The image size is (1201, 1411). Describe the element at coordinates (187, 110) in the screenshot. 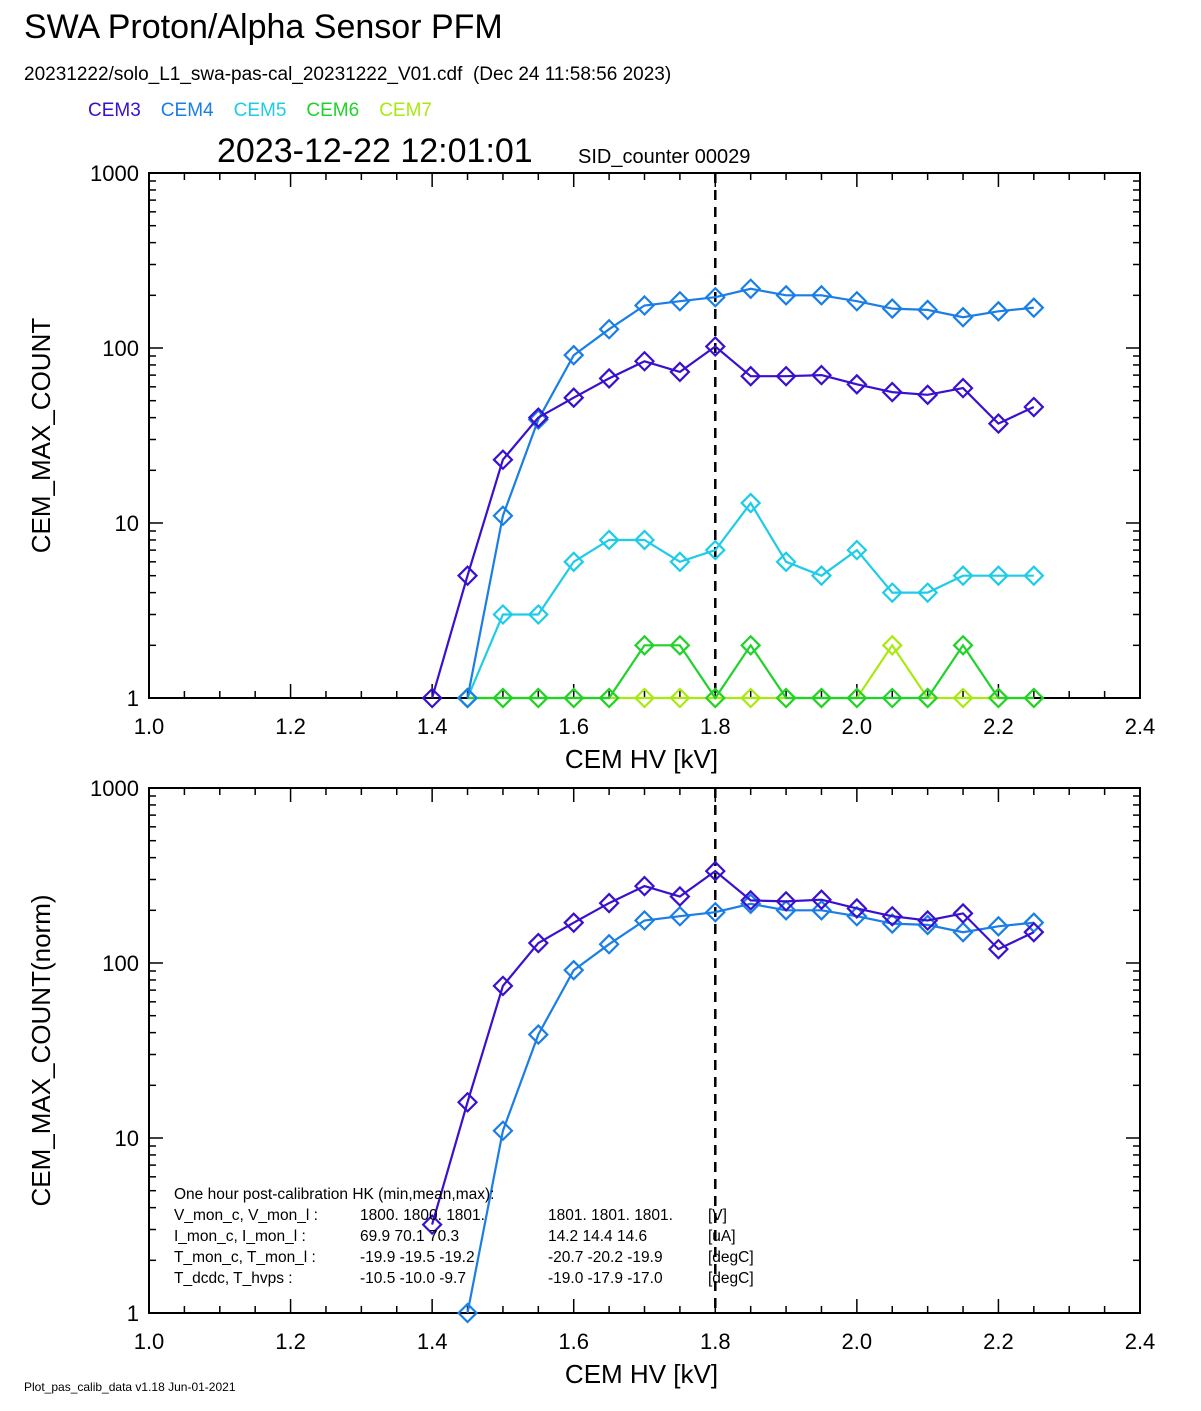

I see `legend-cem4: CEM4` at that location.